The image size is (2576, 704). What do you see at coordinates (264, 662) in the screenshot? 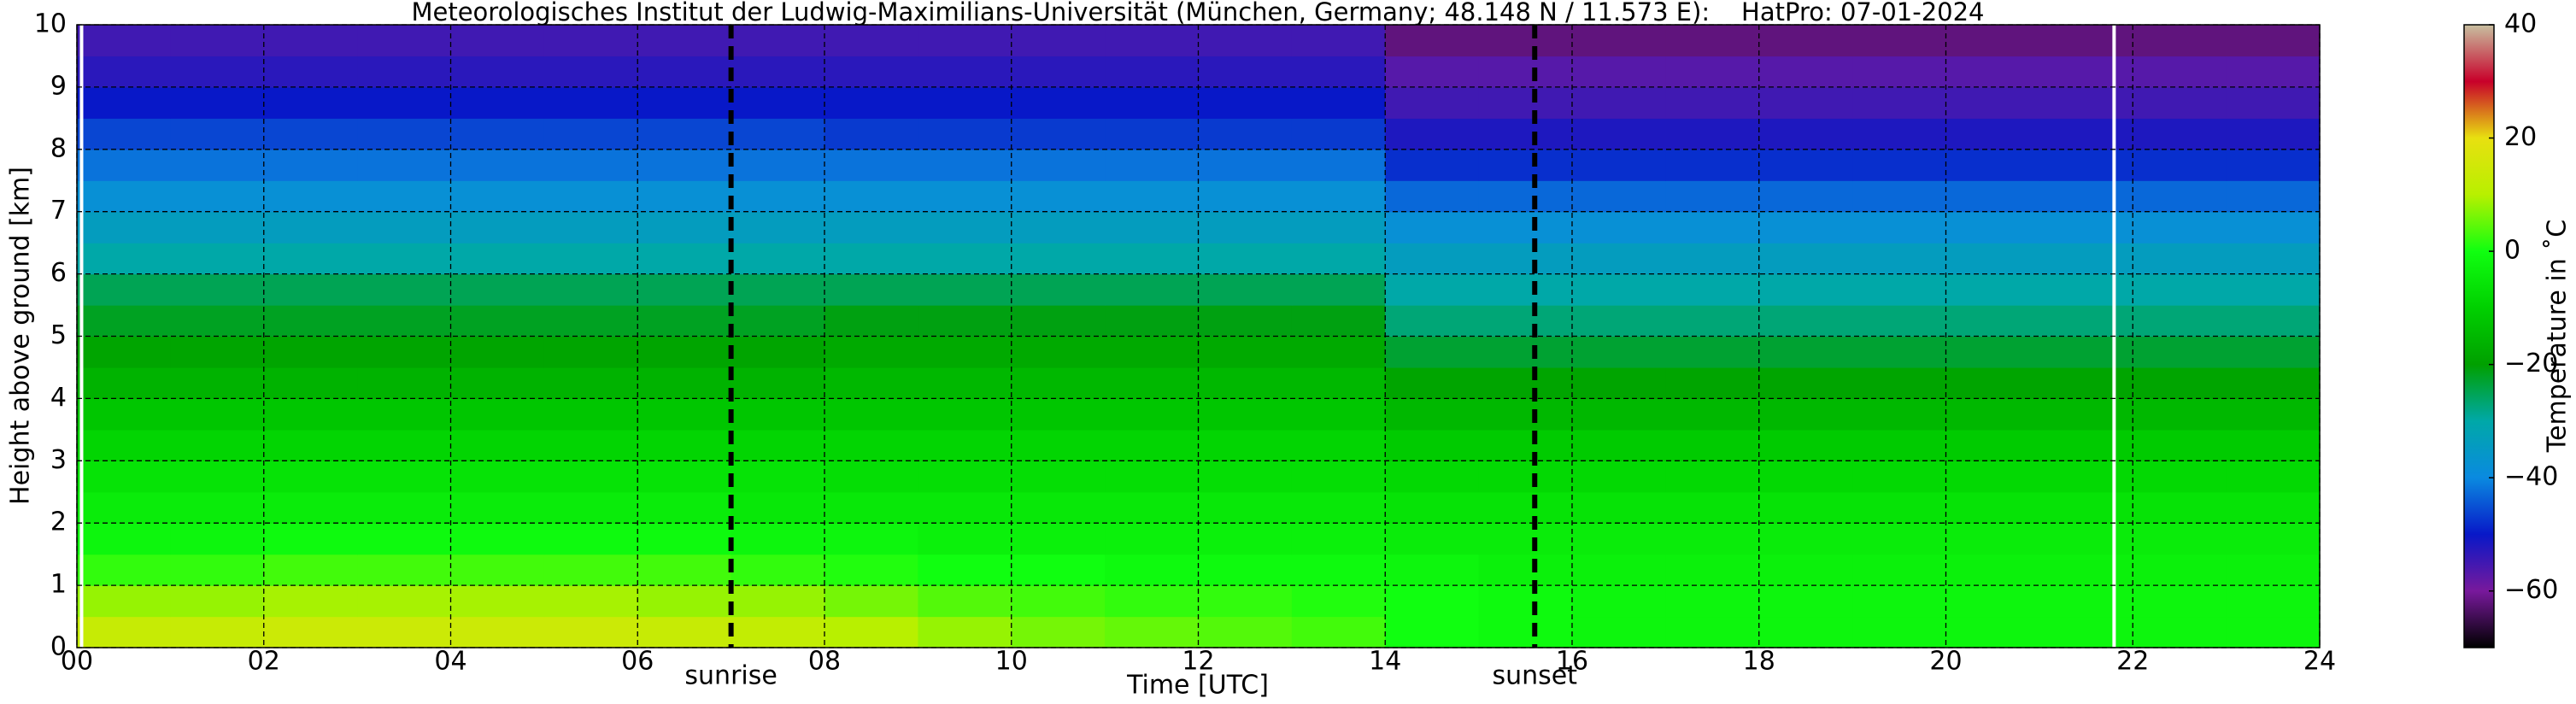
I see `x-tick-label: 02` at bounding box center [264, 662].